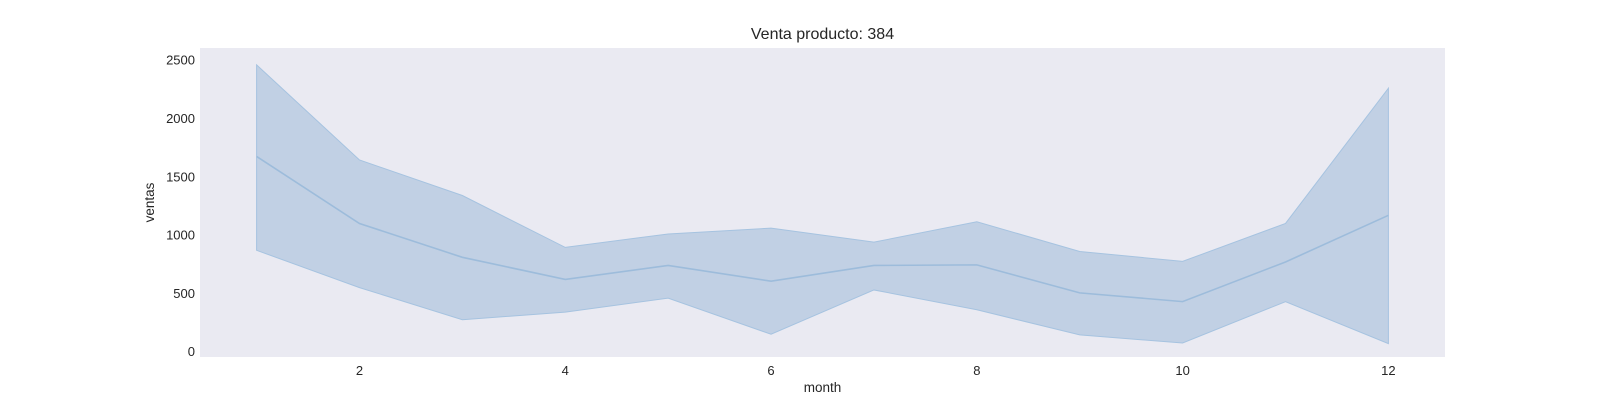 This screenshot has height=405, width=1600. Describe the element at coordinates (1182, 370) in the screenshot. I see `x-tick-label: 10` at that location.